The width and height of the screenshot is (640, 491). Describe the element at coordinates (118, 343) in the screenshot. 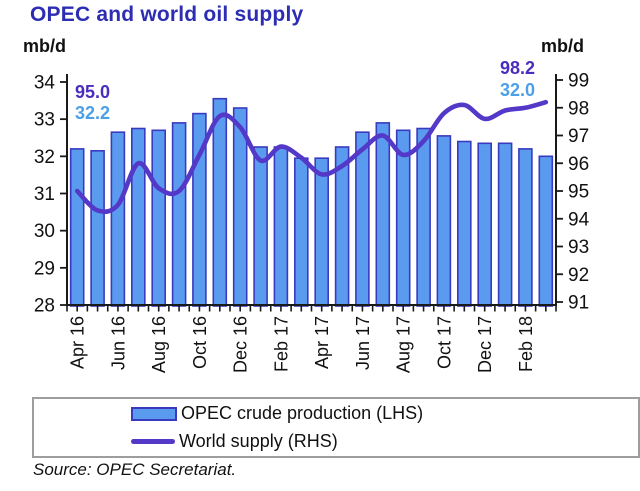

I see `x-axis-label-jun-16: Jun 16` at that location.